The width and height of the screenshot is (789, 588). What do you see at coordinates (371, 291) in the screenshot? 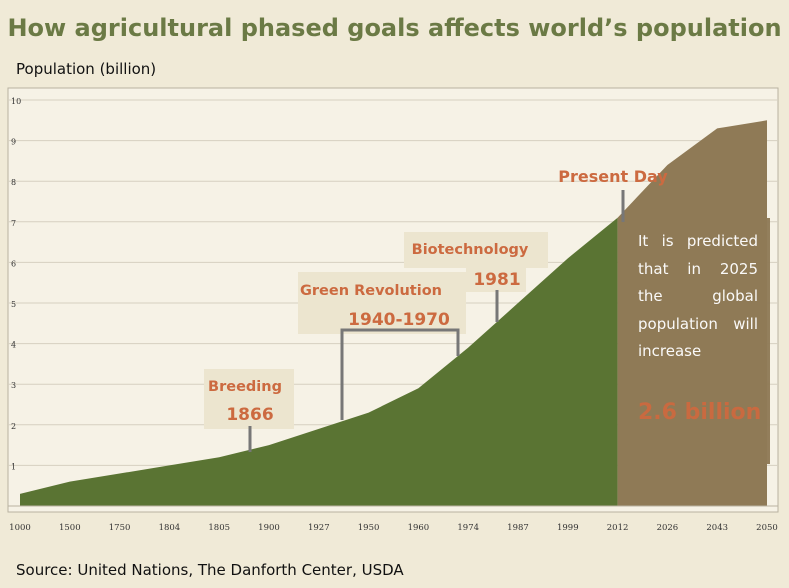
I see `annotation-label-green-revolution: Green Revolution` at bounding box center [371, 291].